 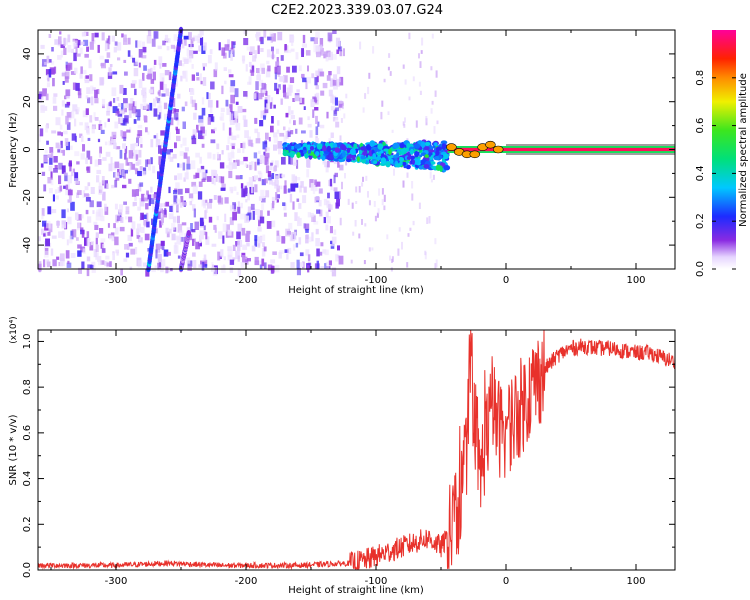 I want to click on x-tick-label: 100, so click(x=635, y=280).